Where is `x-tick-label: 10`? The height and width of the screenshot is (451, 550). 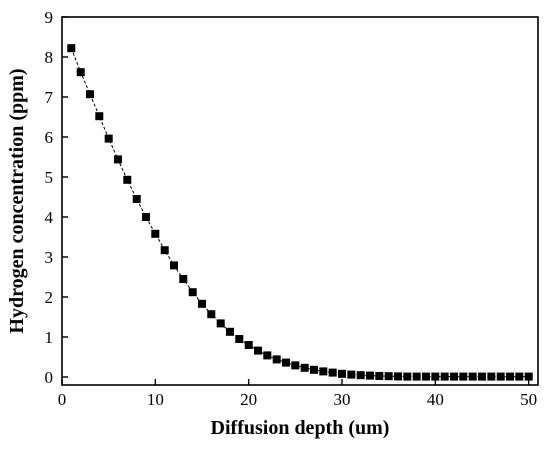 x-tick-label: 10 is located at coordinates (155, 399).